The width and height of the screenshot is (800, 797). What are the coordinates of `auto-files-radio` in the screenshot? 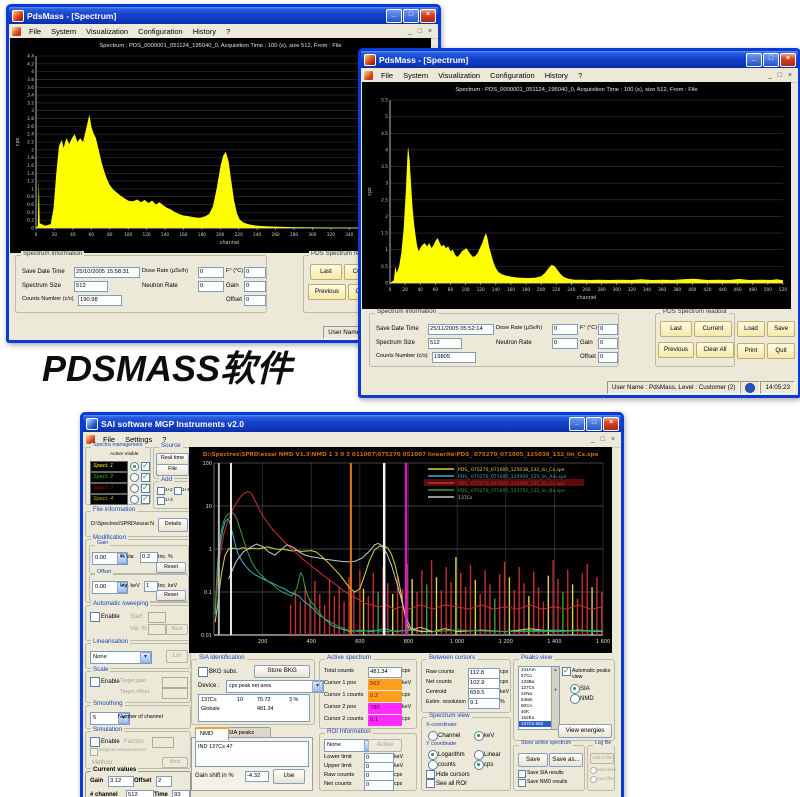 It's located at (593, 779).